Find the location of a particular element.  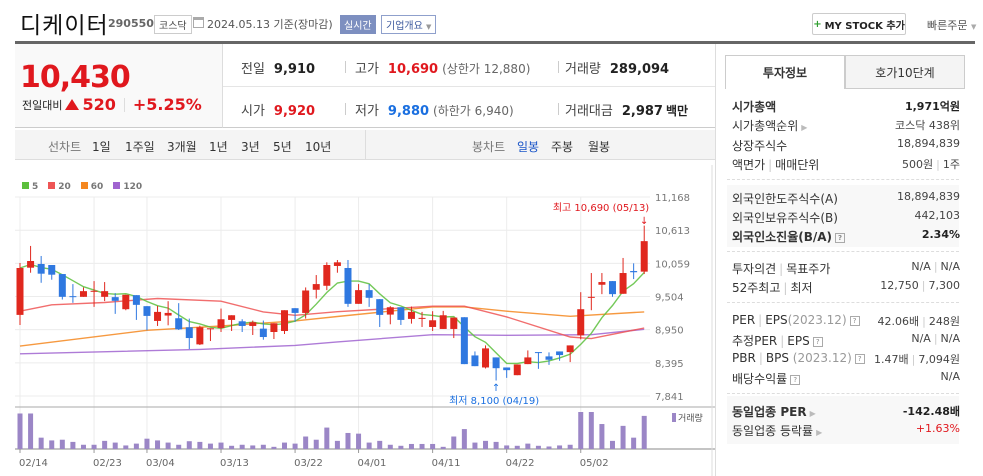

opinion-row: 투자의견 | 목표주가 N/A | N/A is located at coordinates (846, 268).